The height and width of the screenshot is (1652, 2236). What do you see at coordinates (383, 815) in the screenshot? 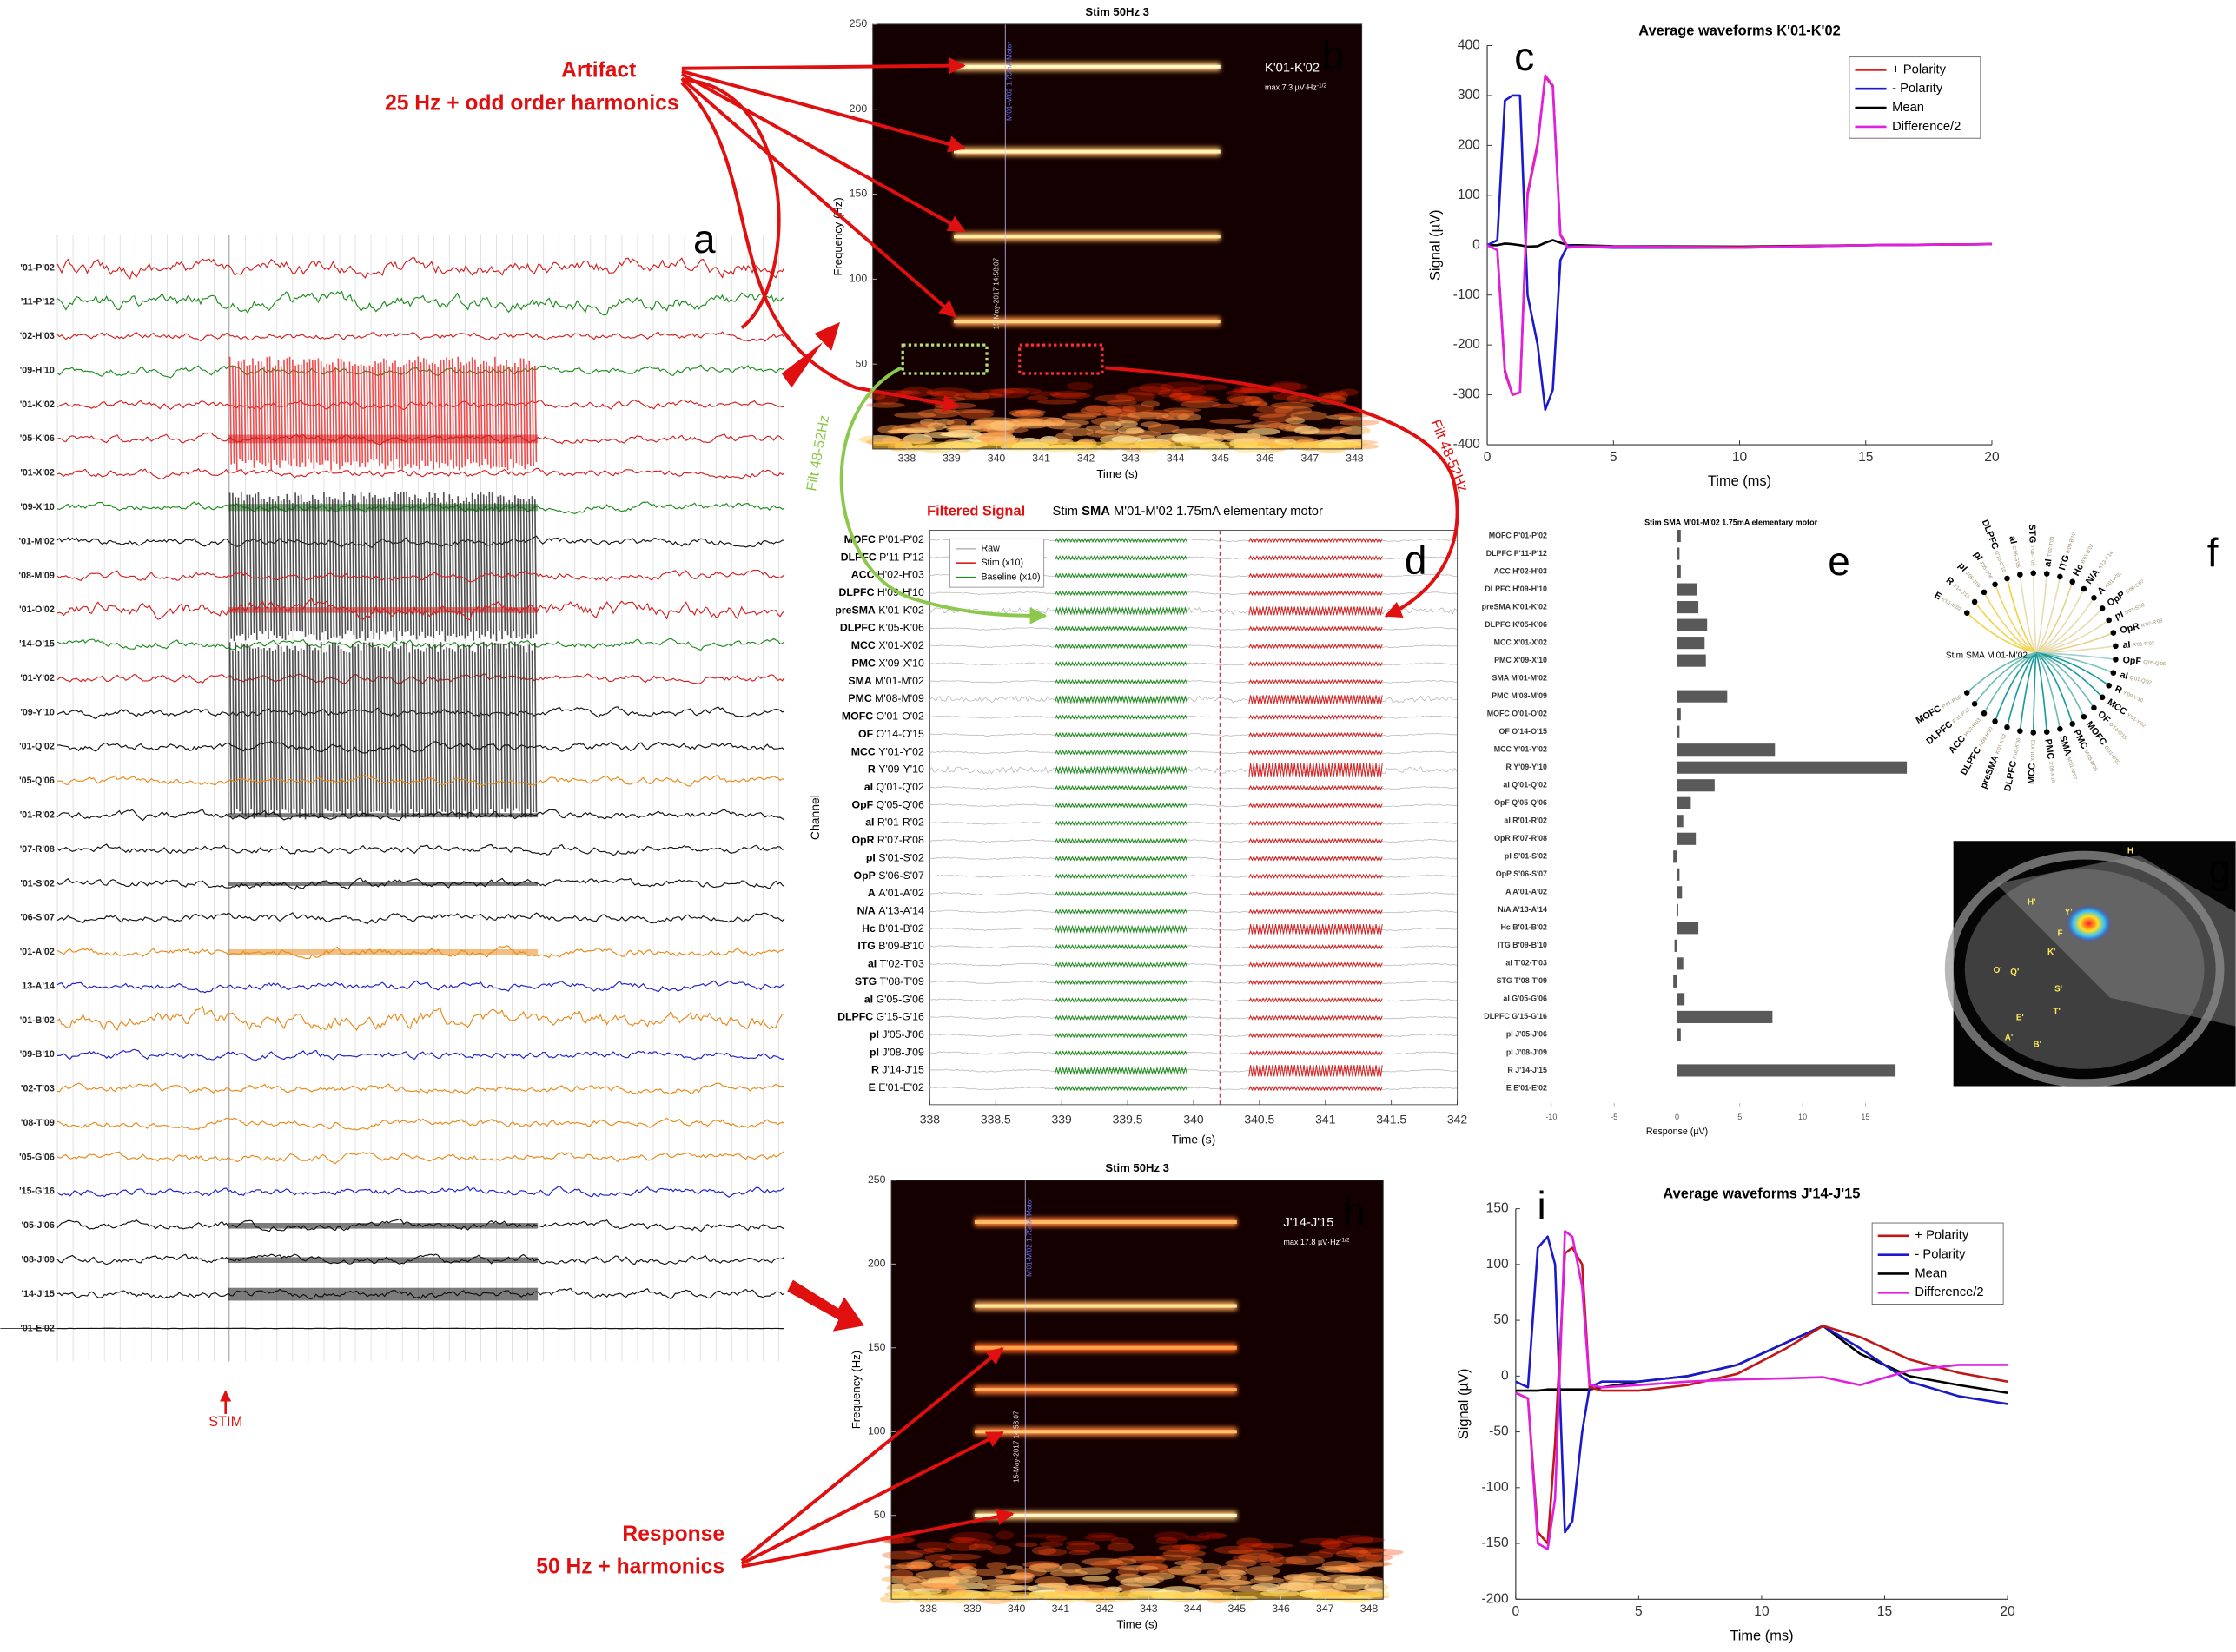
I see `stim-band` at bounding box center [383, 815].